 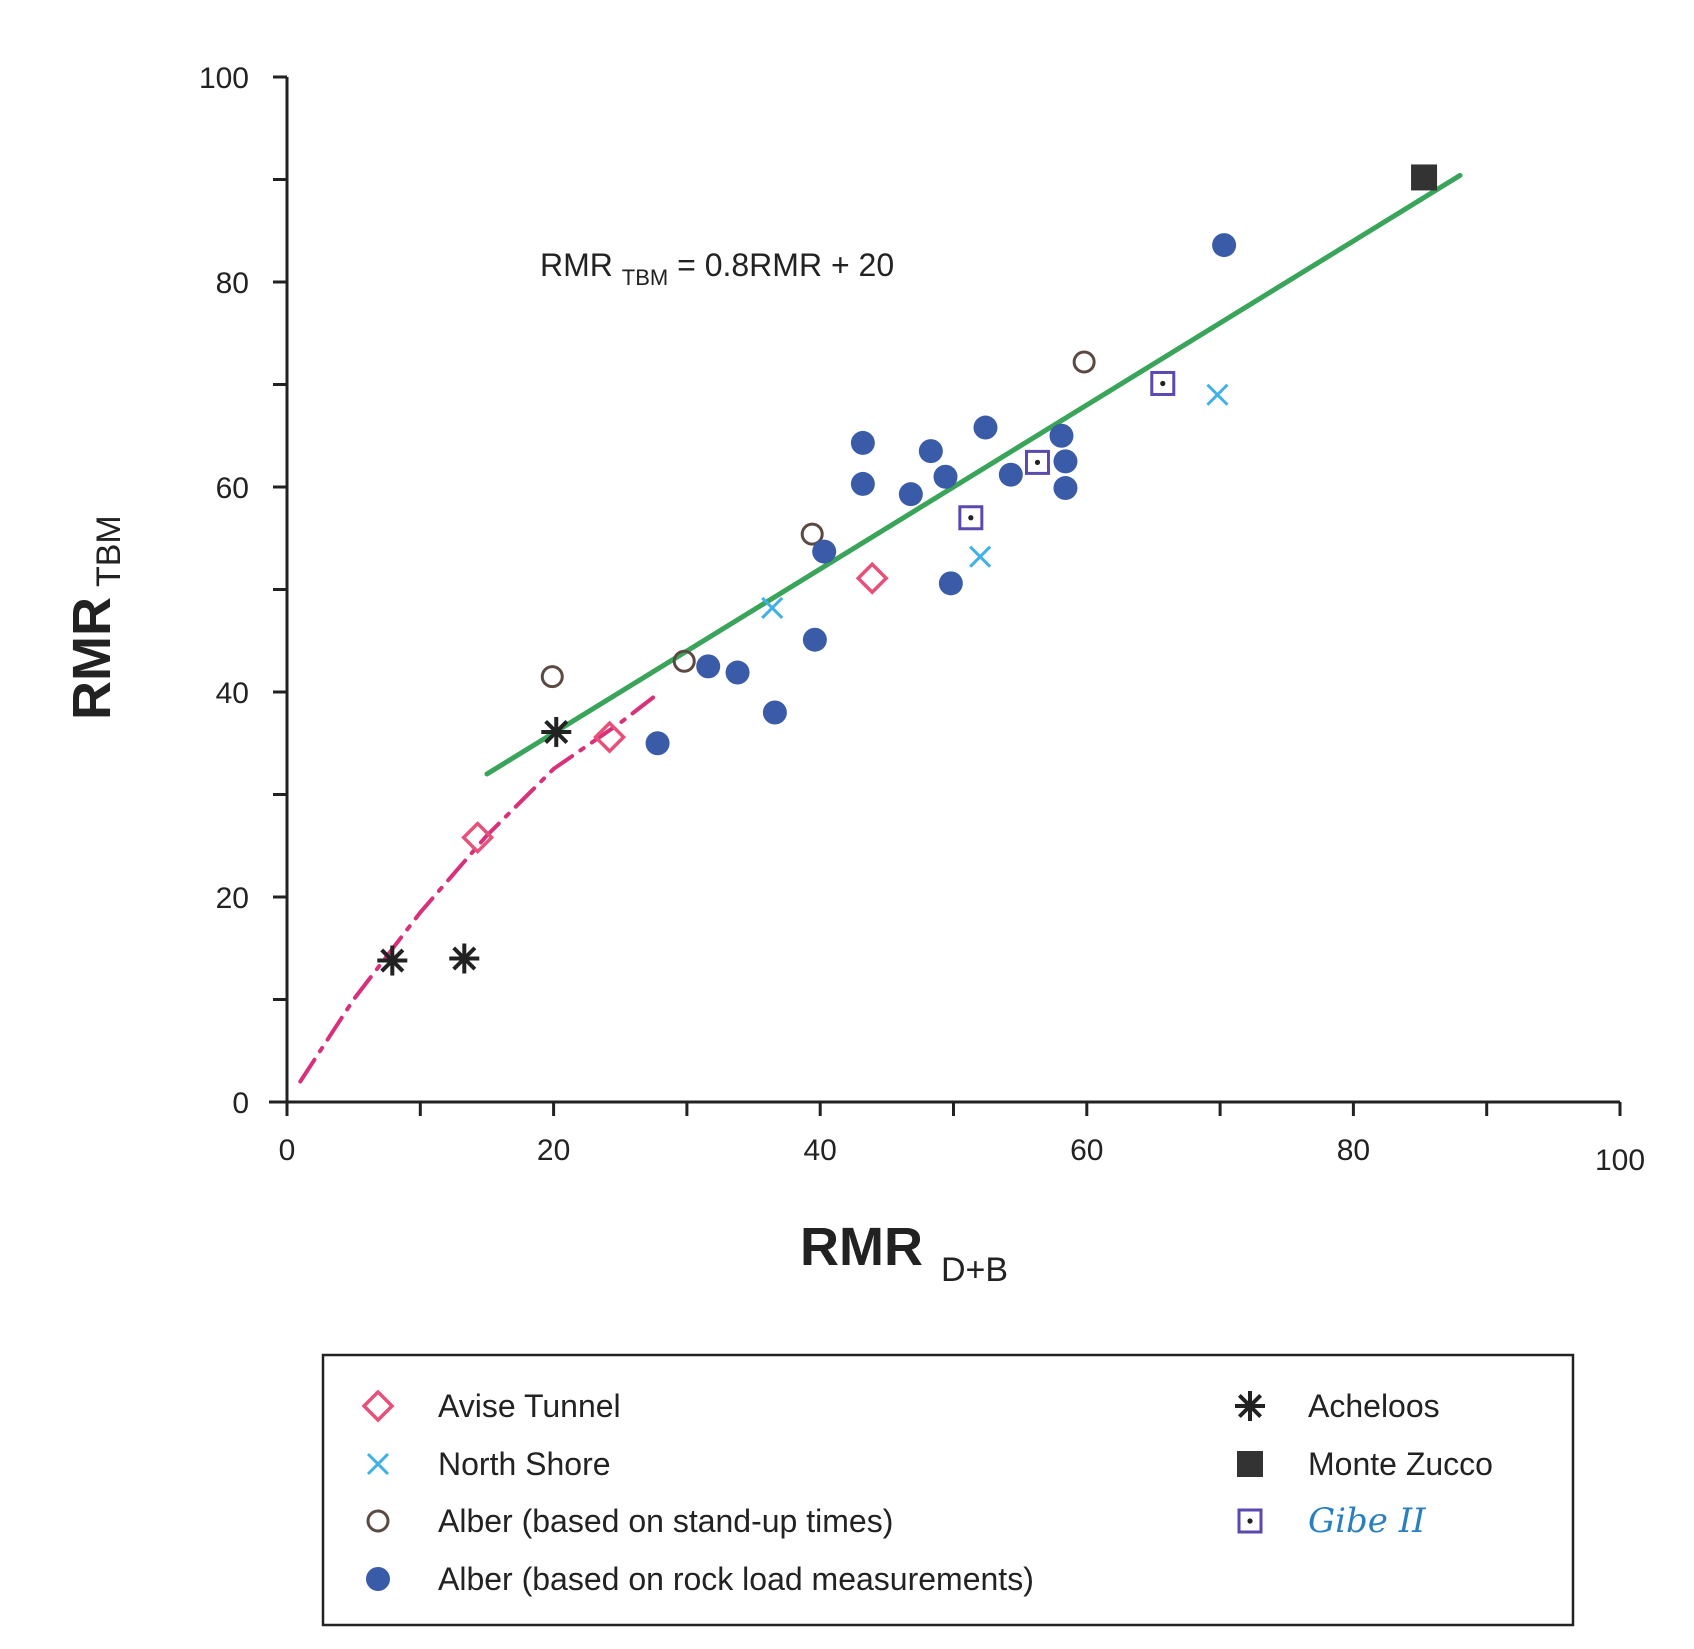 I want to click on x-axis-title: RMR D+B, so click(x=904, y=1253).